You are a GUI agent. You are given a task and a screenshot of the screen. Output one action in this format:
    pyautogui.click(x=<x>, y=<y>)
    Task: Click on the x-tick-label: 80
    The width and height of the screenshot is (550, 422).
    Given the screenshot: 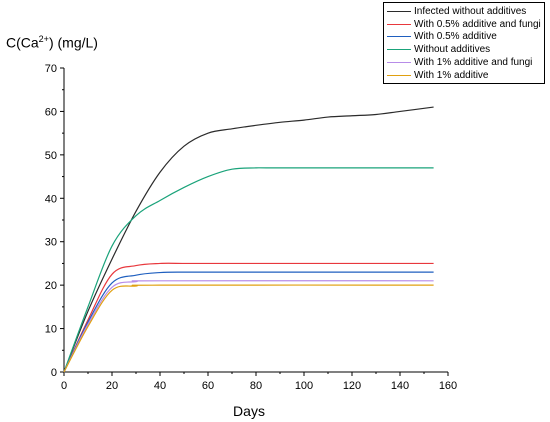 What is the action you would take?
    pyautogui.click(x=256, y=386)
    